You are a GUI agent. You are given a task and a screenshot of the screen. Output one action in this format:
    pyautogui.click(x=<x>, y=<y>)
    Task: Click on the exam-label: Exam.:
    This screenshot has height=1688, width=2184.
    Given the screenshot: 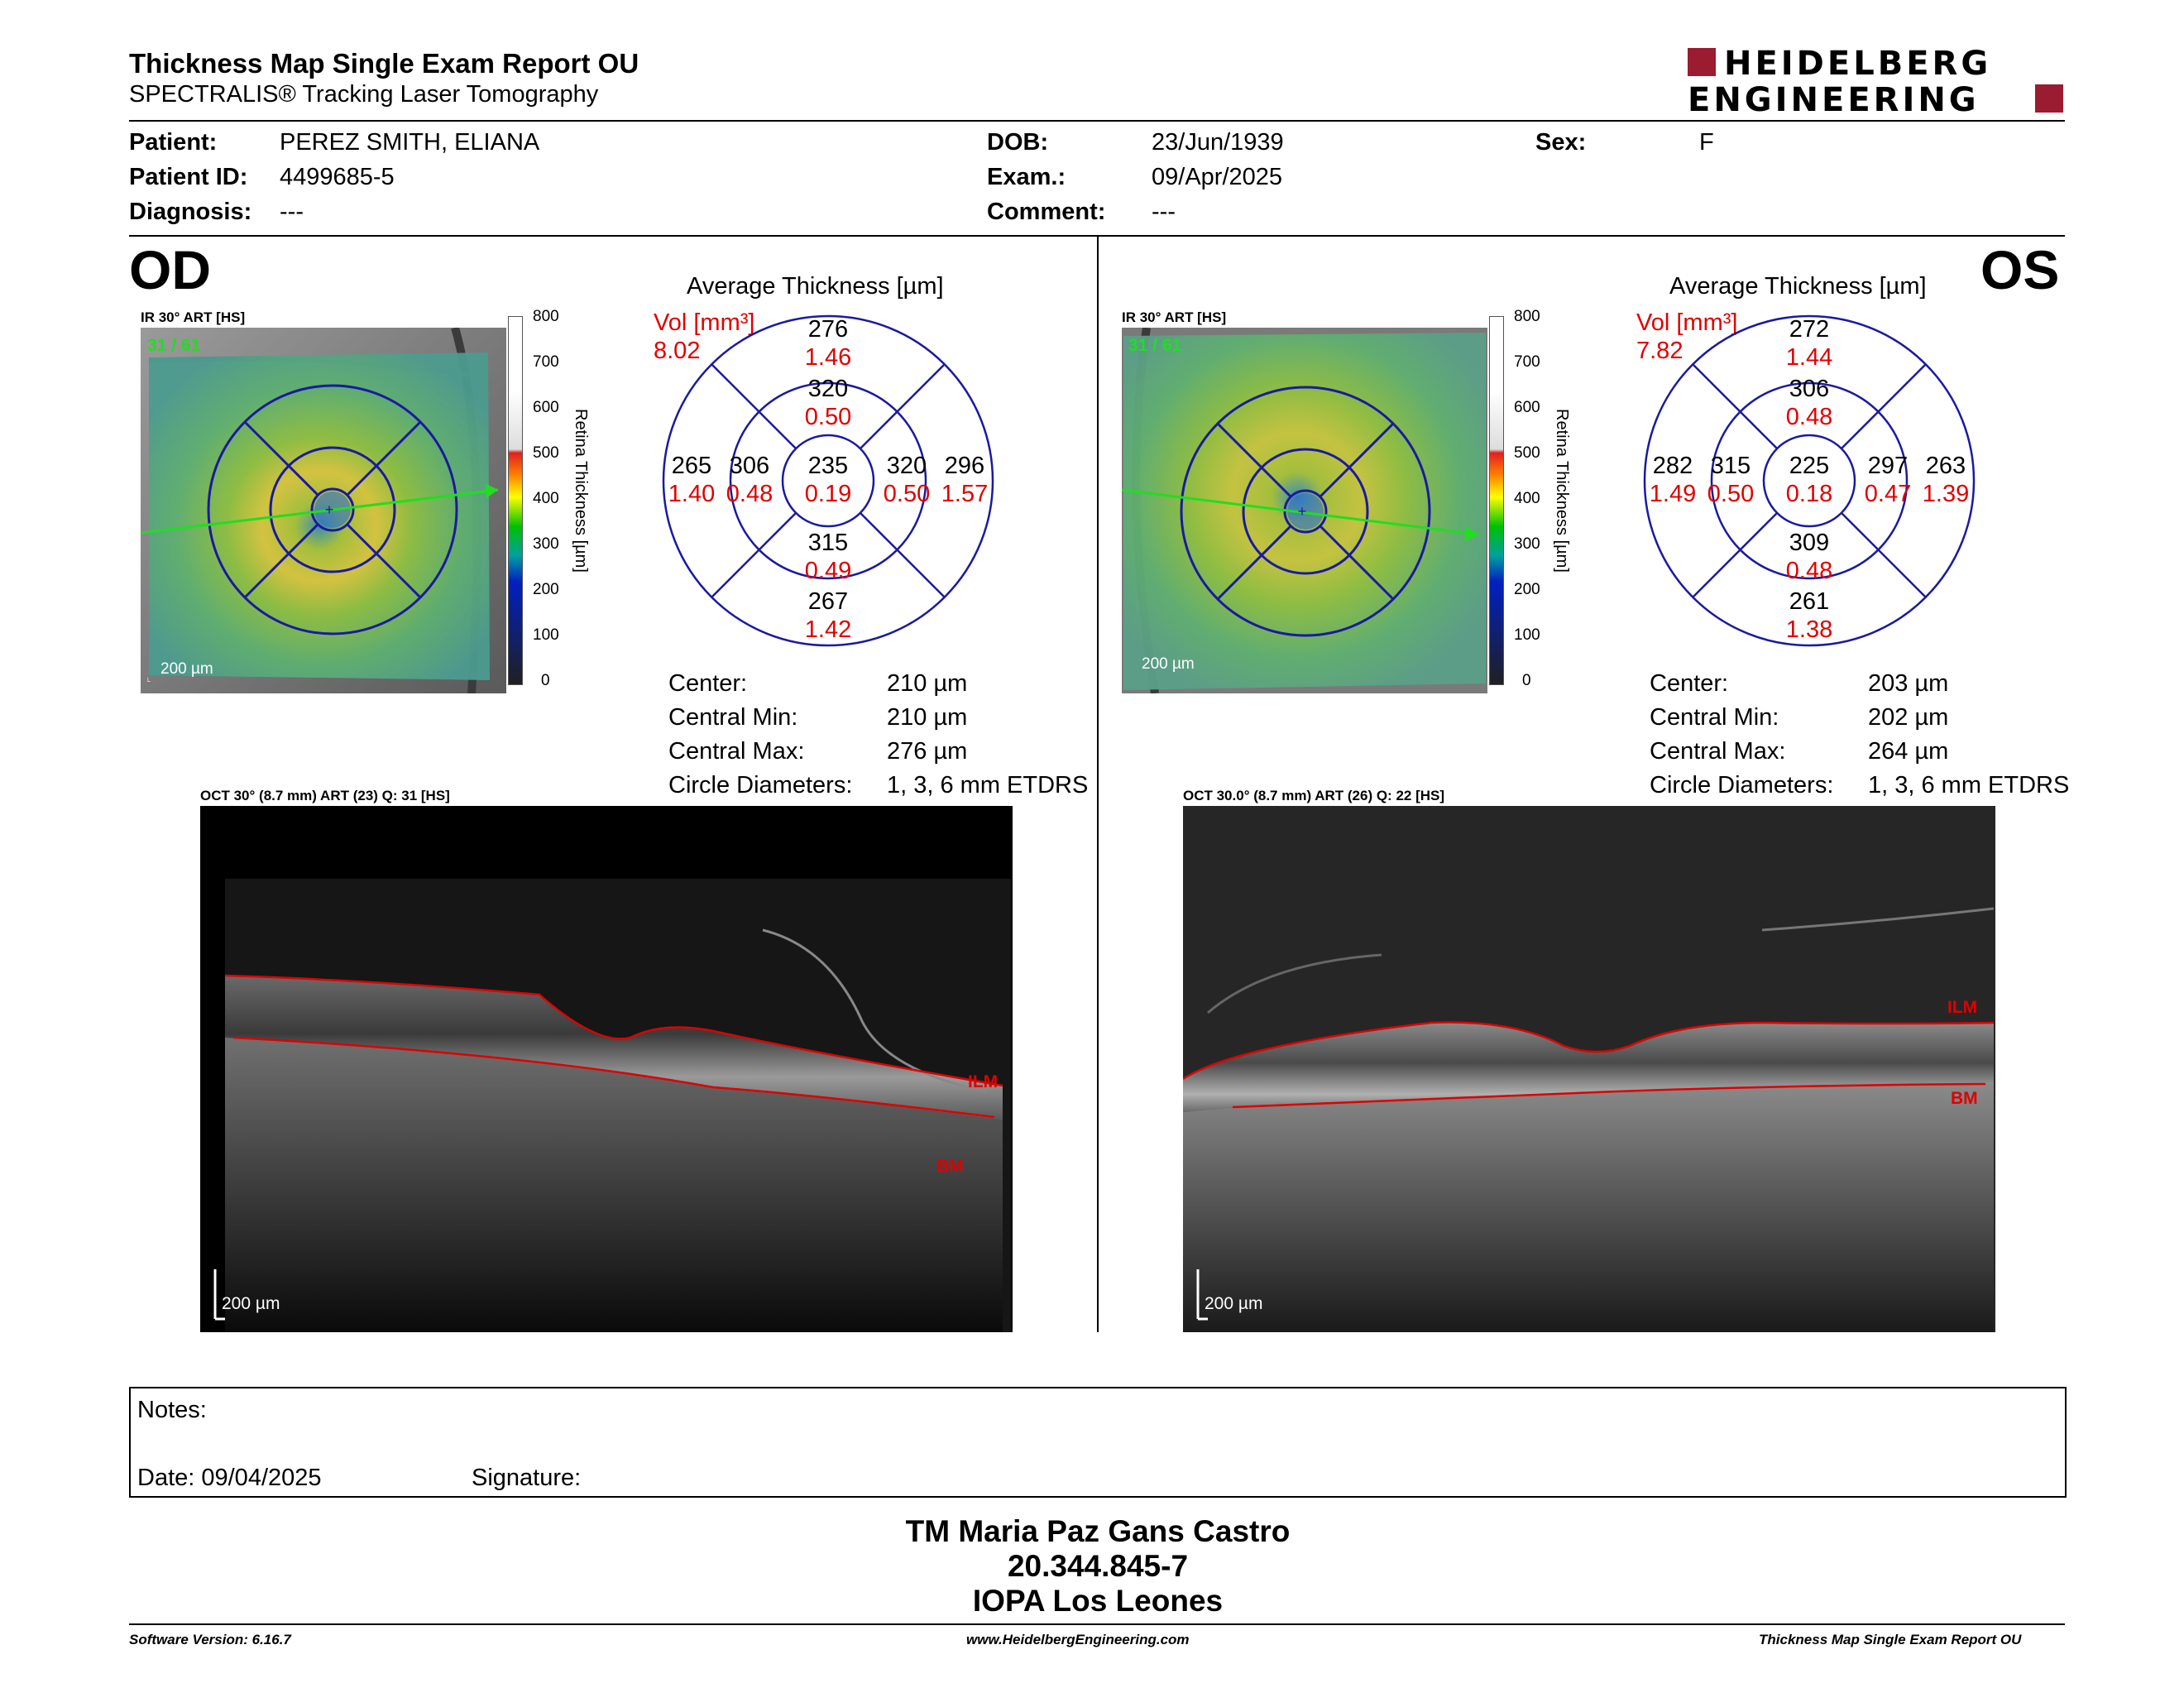 What is the action you would take?
    pyautogui.click(x=1026, y=177)
    